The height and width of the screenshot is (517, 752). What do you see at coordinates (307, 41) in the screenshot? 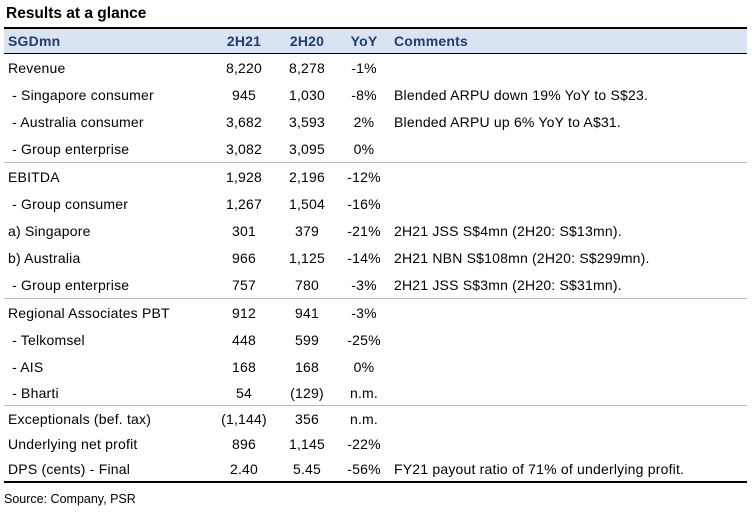
I see `column-header-2h20: 2H20` at bounding box center [307, 41].